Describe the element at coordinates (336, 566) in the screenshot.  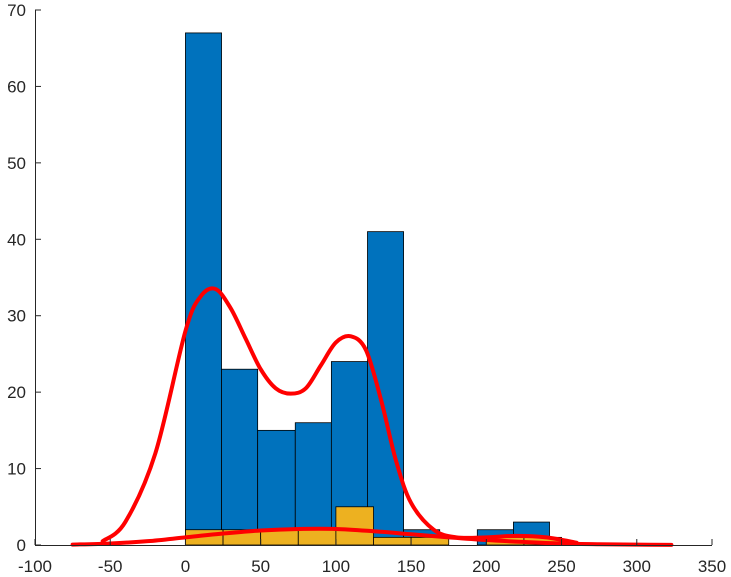
I see `x-tick-label: 100` at that location.